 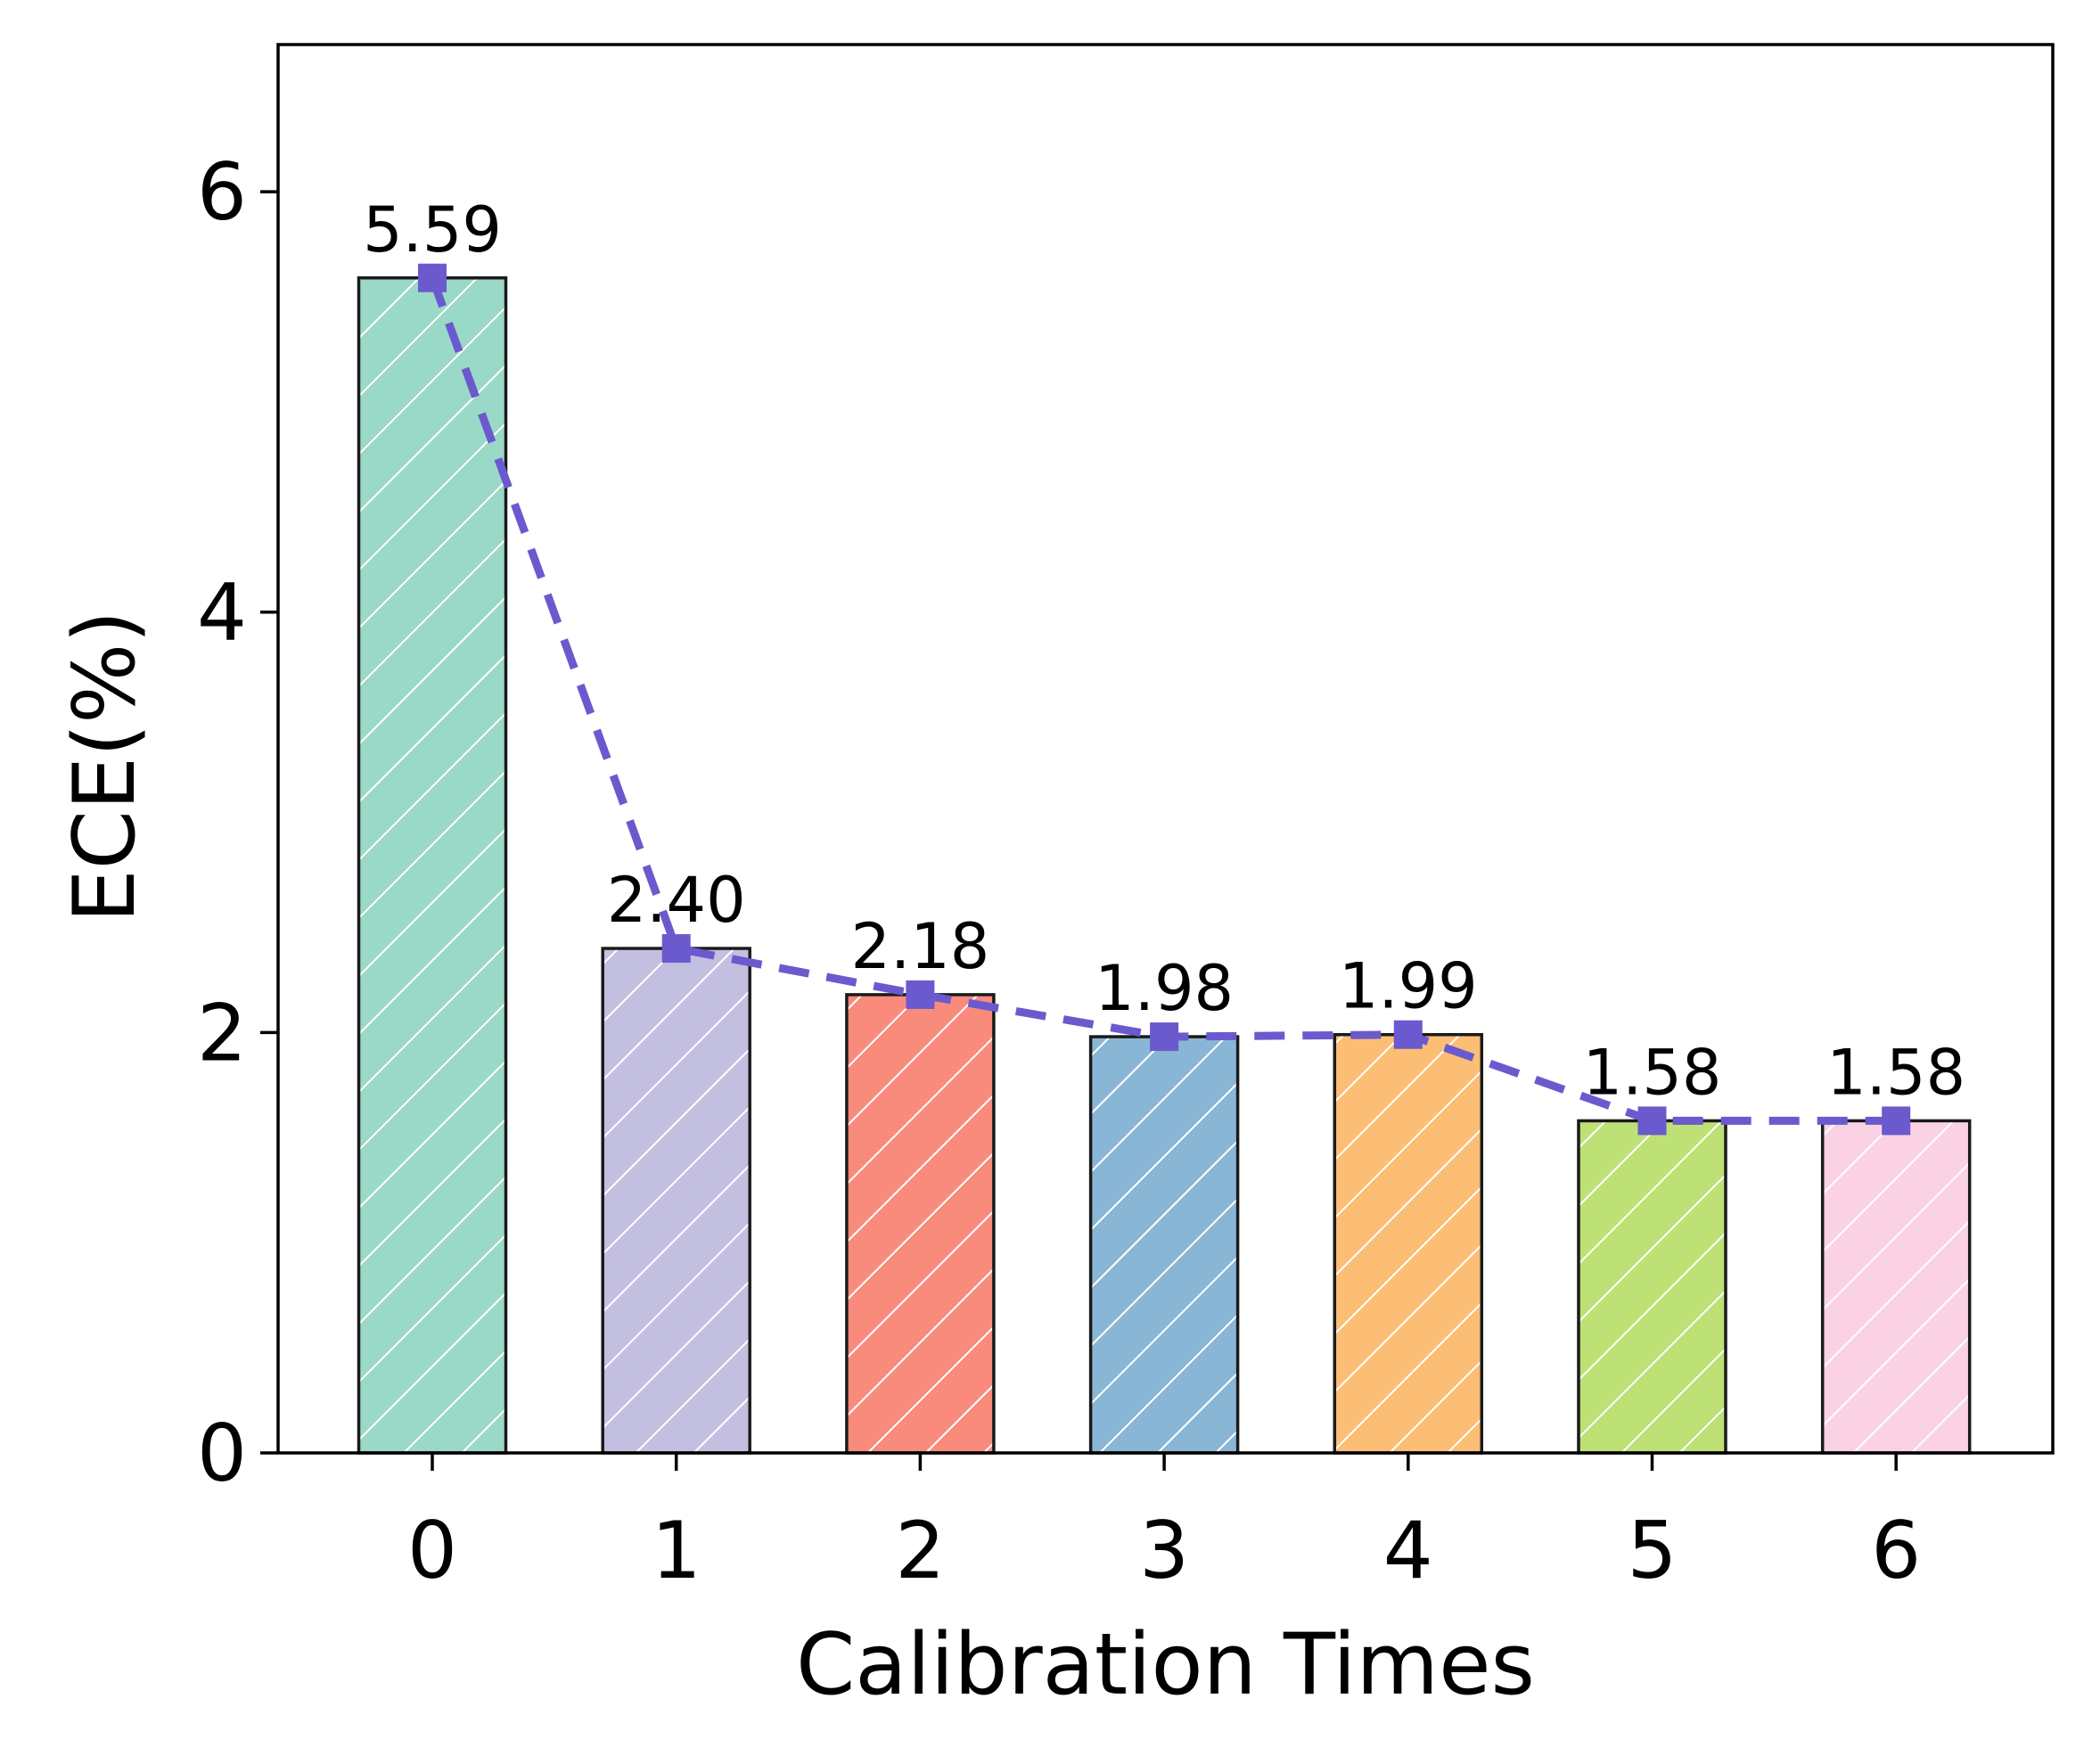 What do you see at coordinates (1896, 1072) in the screenshot?
I see `data-label-6: 1.58` at bounding box center [1896, 1072].